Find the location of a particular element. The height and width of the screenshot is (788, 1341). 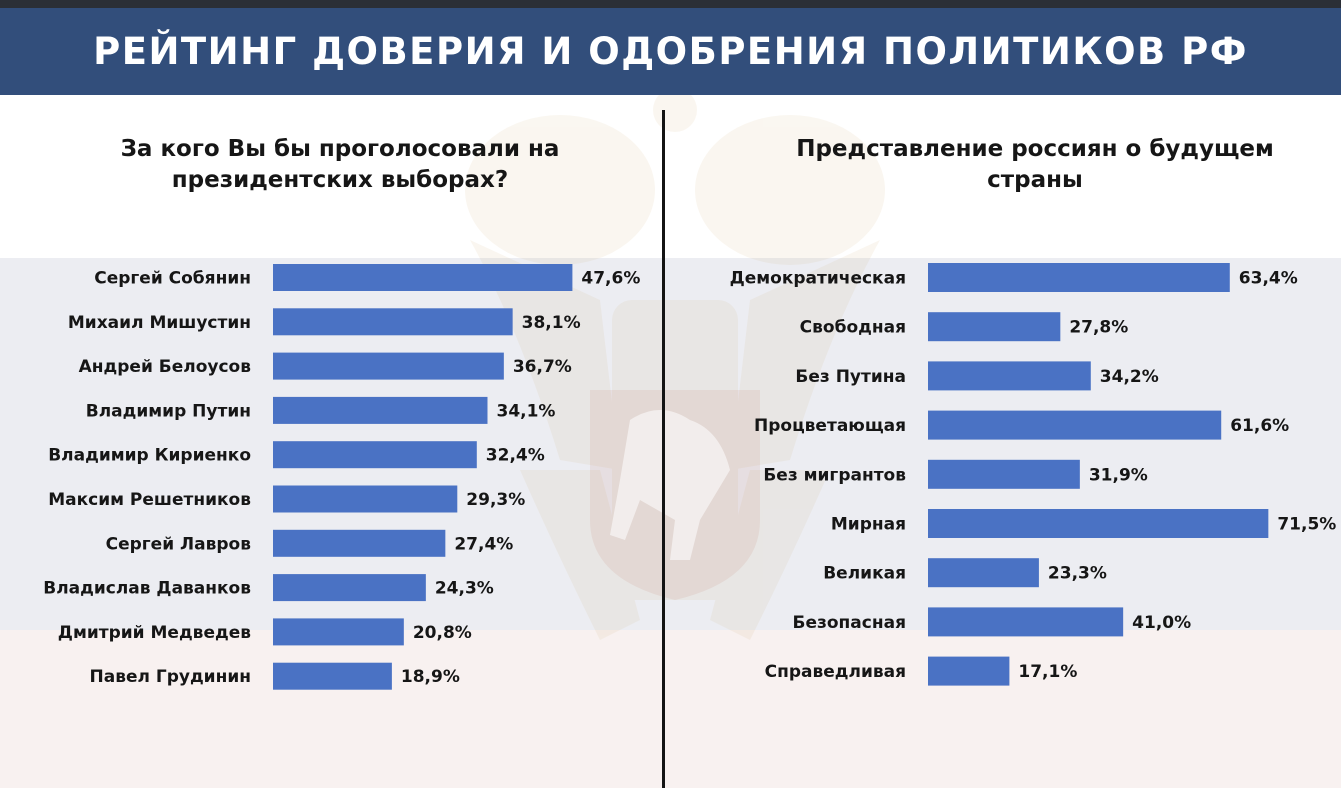

left-category-label: Павел Грудинин is located at coordinates (170, 677).